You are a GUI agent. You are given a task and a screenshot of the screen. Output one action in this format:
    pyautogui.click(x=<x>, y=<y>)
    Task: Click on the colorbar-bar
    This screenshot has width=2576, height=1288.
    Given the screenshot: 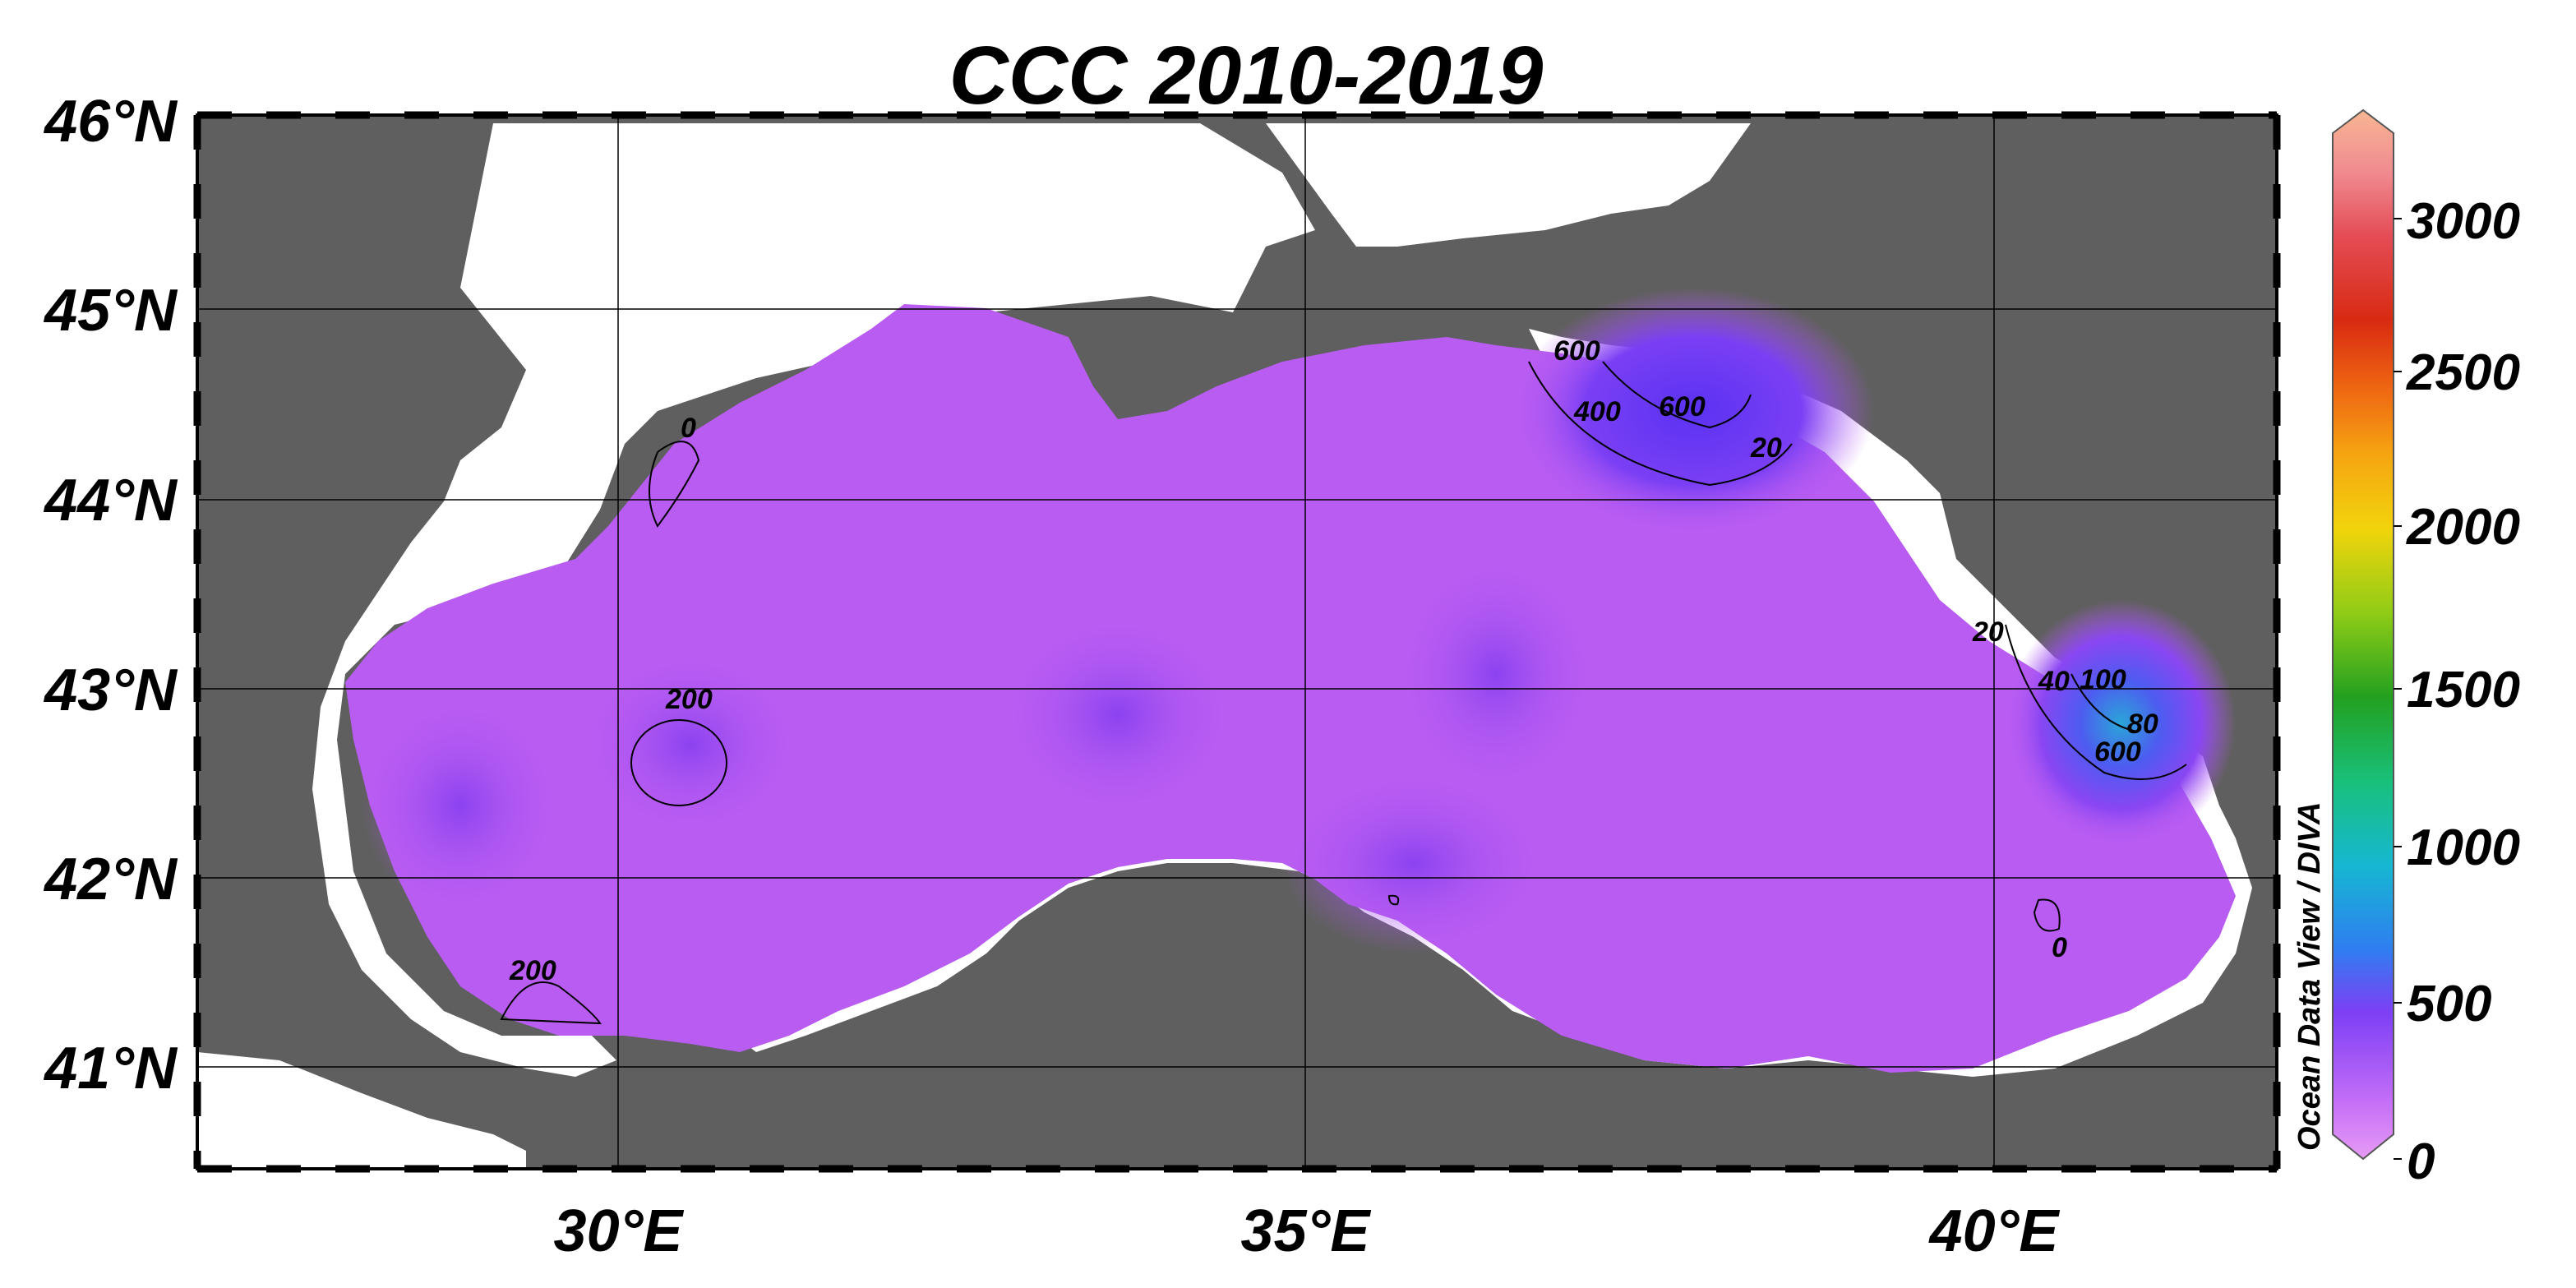 What is the action you would take?
    pyautogui.click(x=2363, y=634)
    